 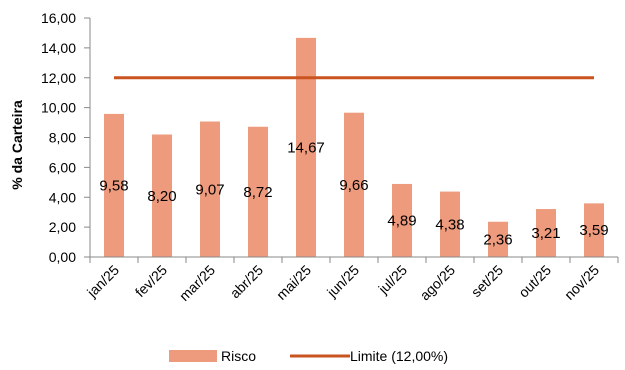 I want to click on data-label: 9,58, so click(x=113, y=185).